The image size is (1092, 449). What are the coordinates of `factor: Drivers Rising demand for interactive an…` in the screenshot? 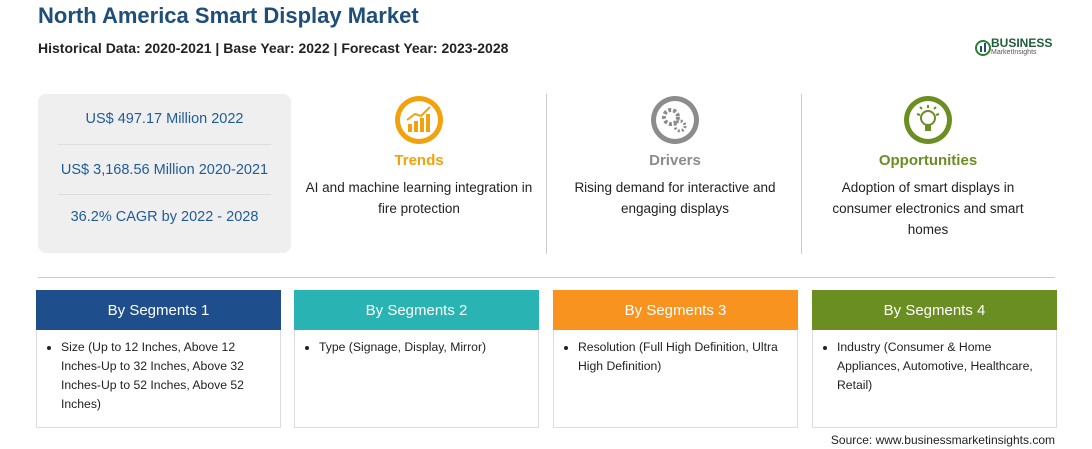 It's located at (675, 156).